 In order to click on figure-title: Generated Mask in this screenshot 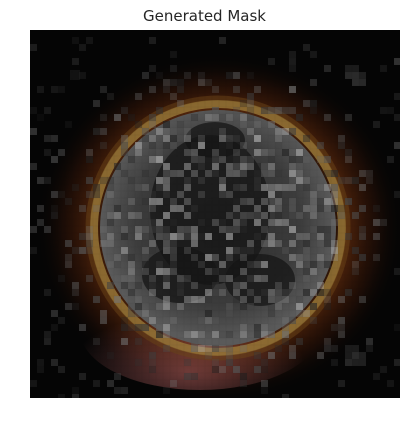, I will do `click(204, 16)`.